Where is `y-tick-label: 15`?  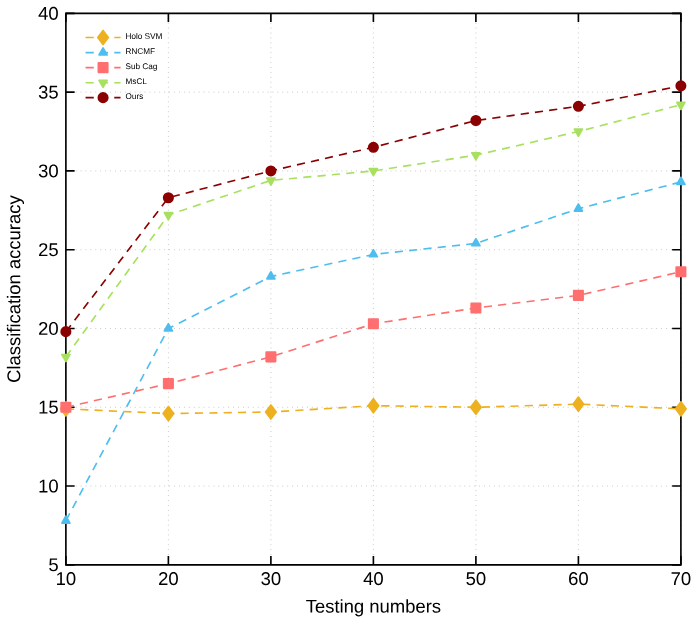
y-tick-label: 15 is located at coordinates (48, 408).